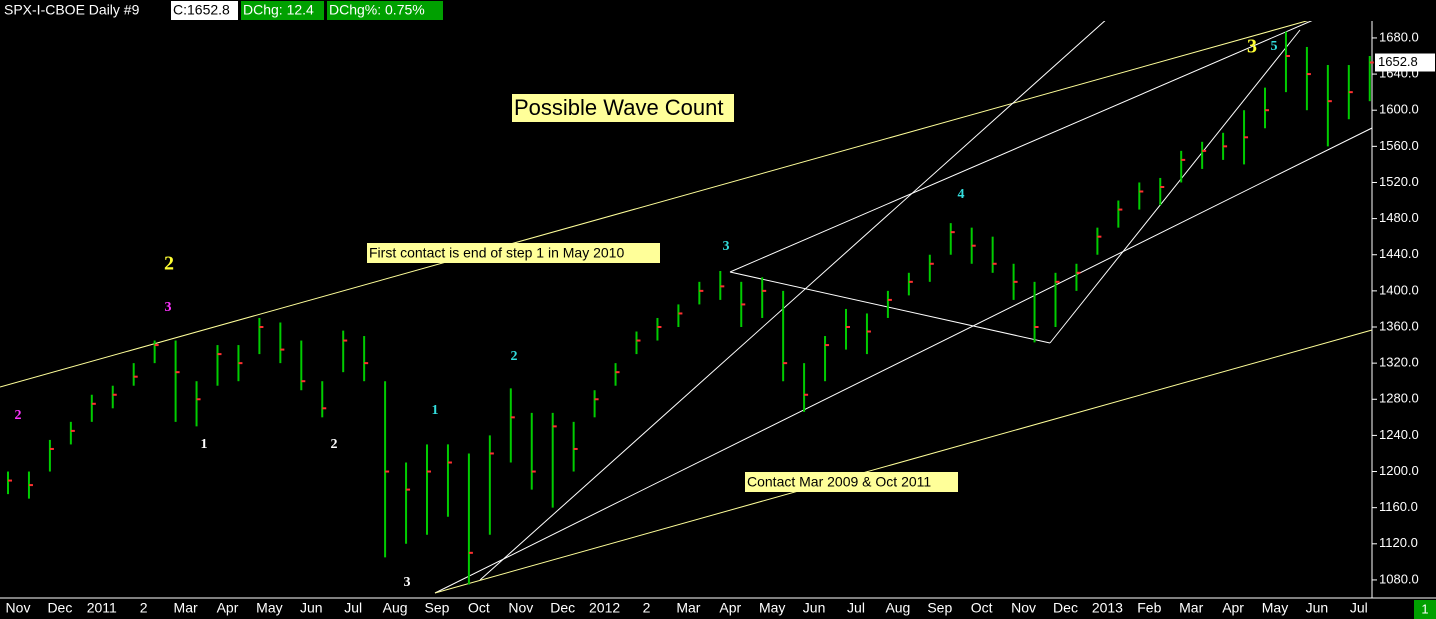 The image size is (1436, 619). I want to click on panel-badge, so click(1425, 609).